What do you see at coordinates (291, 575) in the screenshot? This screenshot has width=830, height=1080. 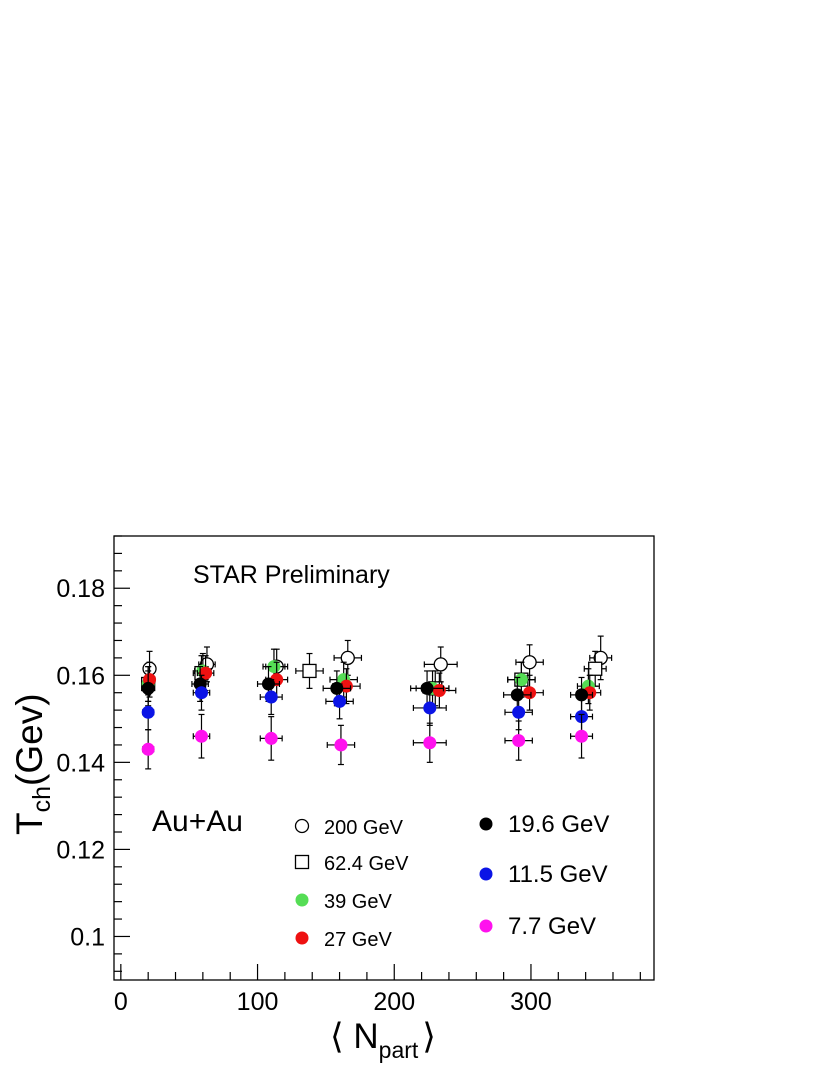 I see `annotation-star-preliminary: STAR Preliminary` at bounding box center [291, 575].